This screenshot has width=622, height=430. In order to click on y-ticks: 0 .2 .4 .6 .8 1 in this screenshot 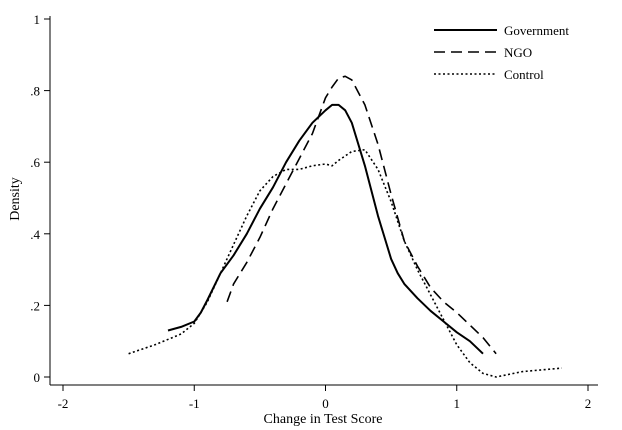, I will do `click(40, 198)`.